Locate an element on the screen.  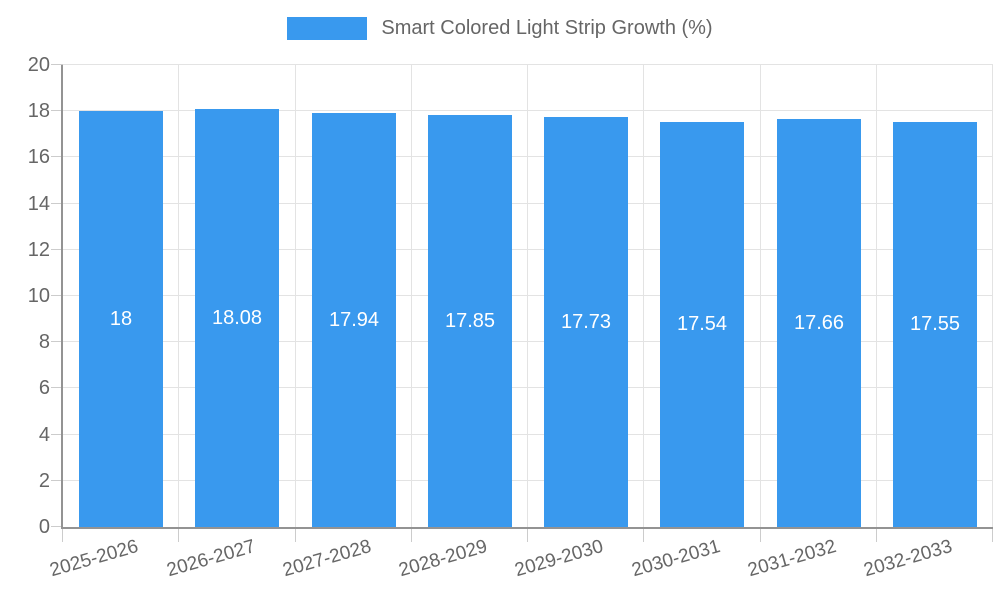
y-axis-tick-label: 18 is located at coordinates (38, 111).